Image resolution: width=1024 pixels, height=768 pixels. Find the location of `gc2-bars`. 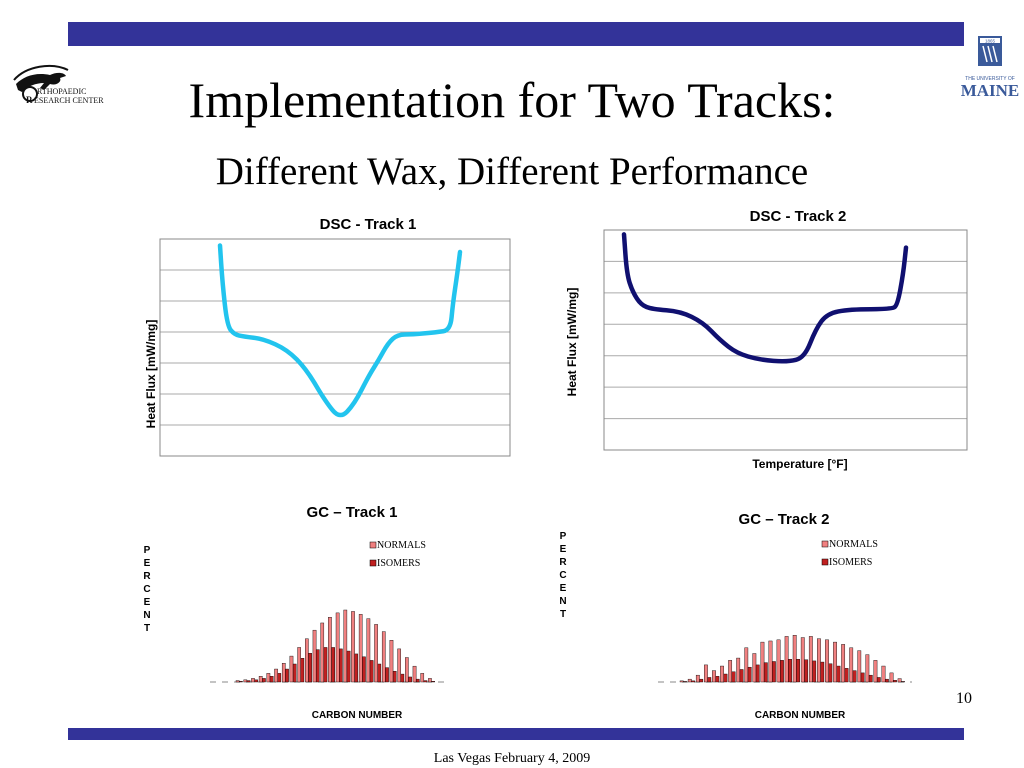

gc2-bars is located at coordinates (792, 659).